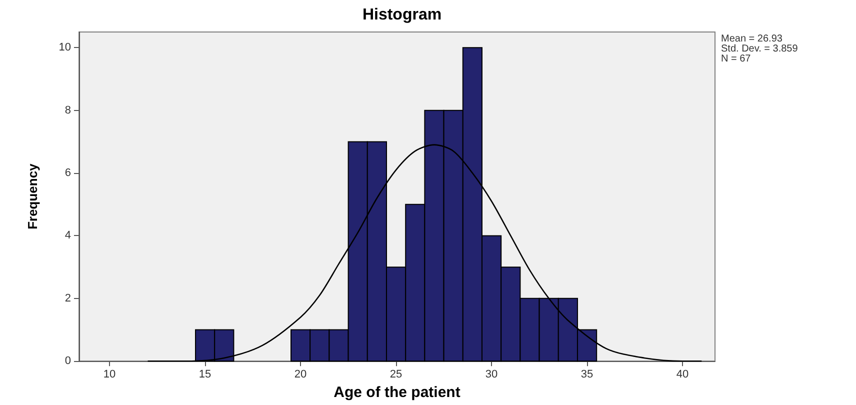 This screenshot has height=405, width=856. I want to click on y-tick-label: 2, so click(67, 298).